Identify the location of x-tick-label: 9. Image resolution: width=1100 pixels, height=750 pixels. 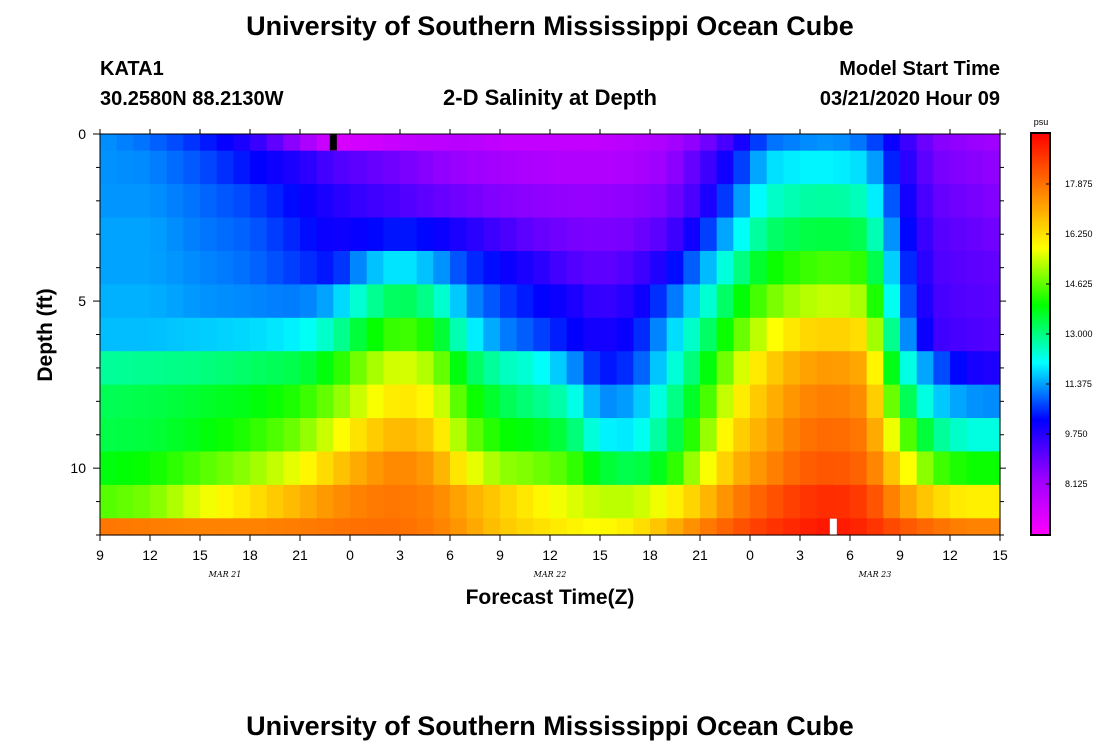
(100, 555).